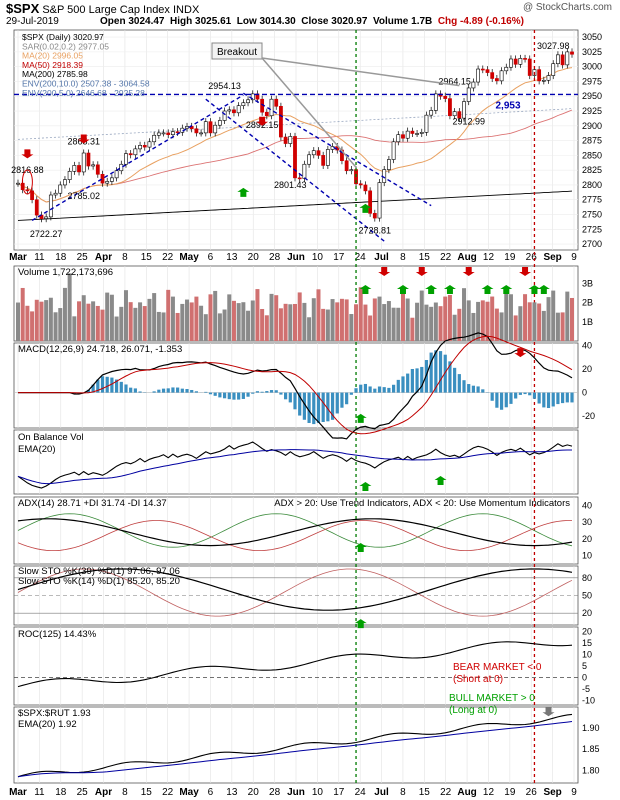 The image size is (620, 800). What do you see at coordinates (224, 86) in the screenshot?
I see `price-label: 2954.13` at bounding box center [224, 86].